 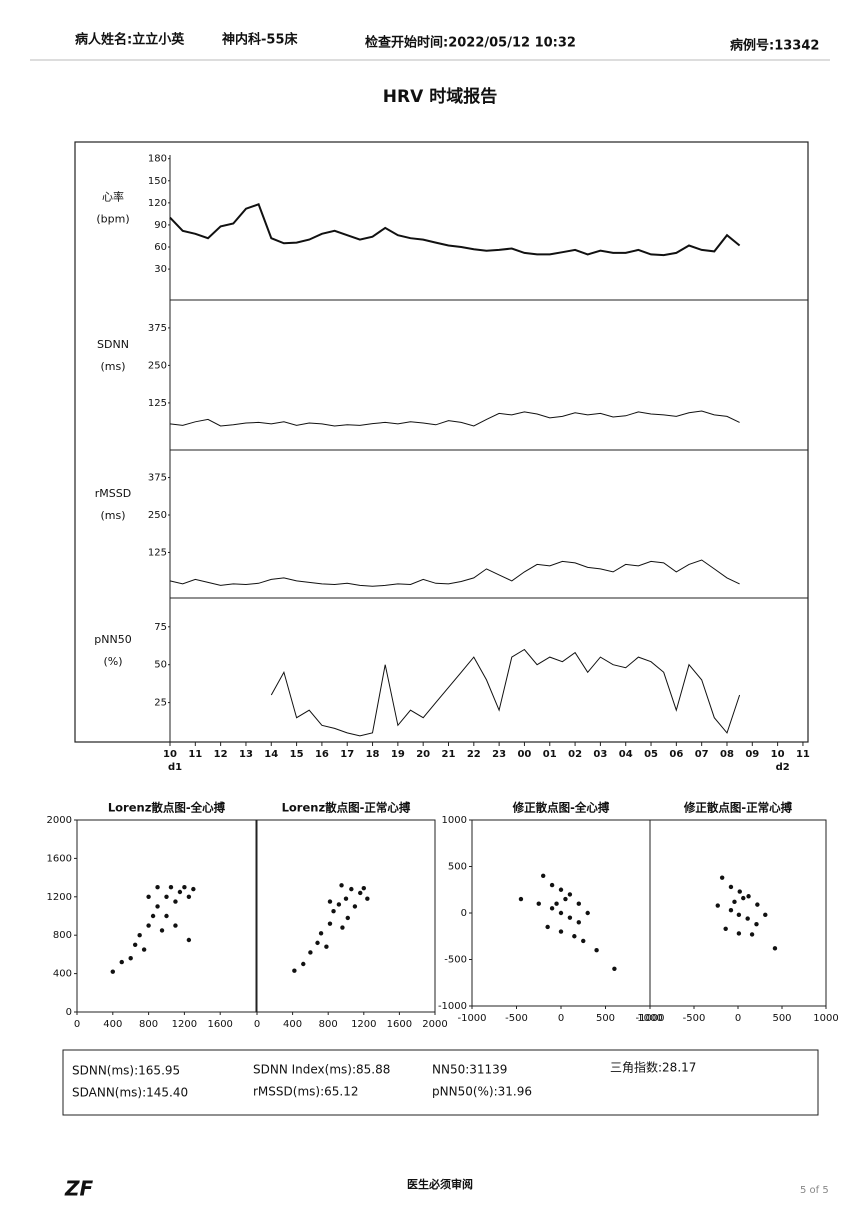 I want to click on x-tick-label: 2000, so click(x=434, y=1024).